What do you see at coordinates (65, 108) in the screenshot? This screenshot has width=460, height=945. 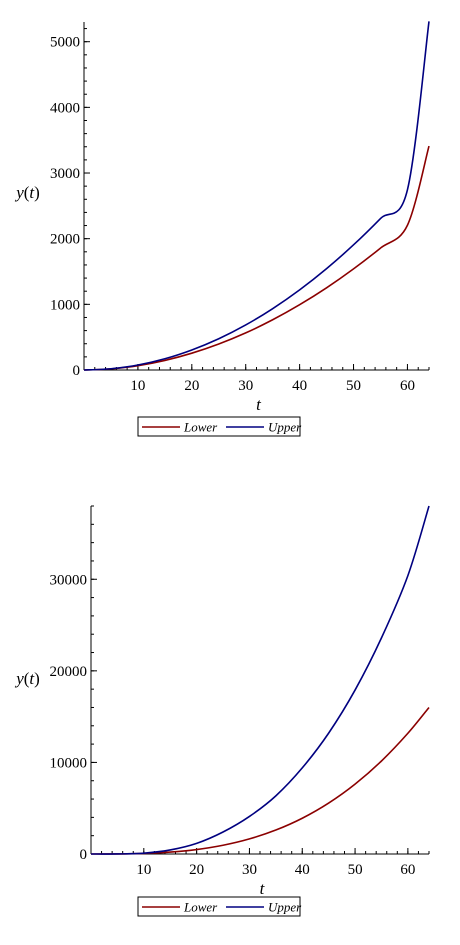 I see `y-tick-label: 4000` at bounding box center [65, 108].